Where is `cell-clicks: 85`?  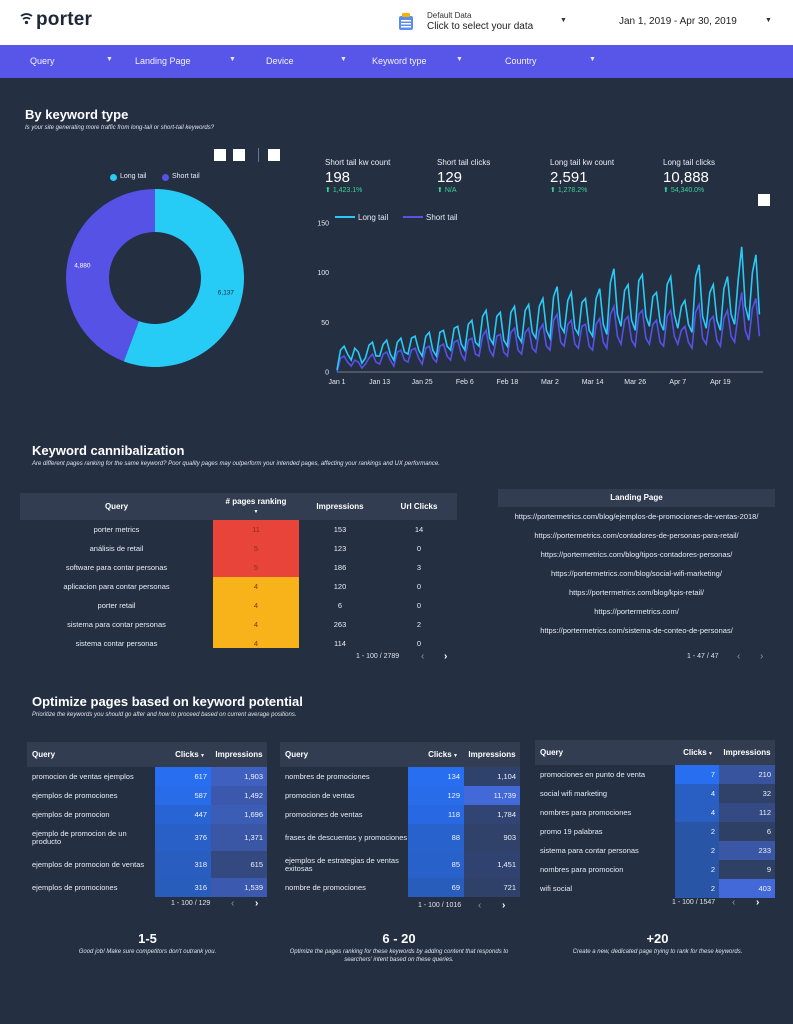
cell-clicks: 85 is located at coordinates (436, 864).